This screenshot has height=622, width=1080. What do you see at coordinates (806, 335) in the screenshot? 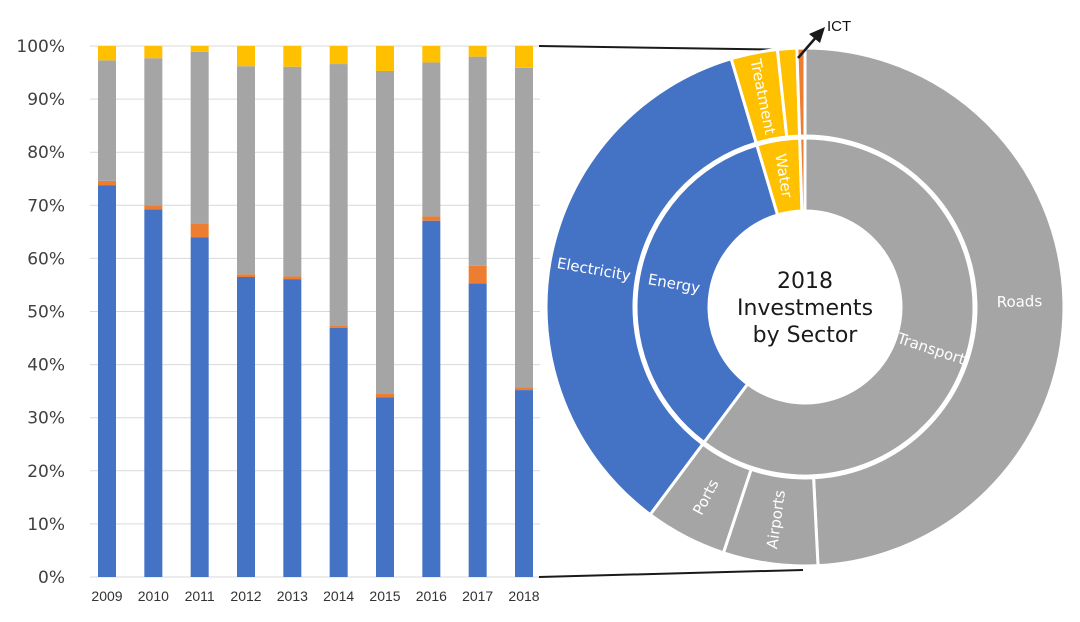
I see `center-title-line: by Sector` at bounding box center [806, 335].